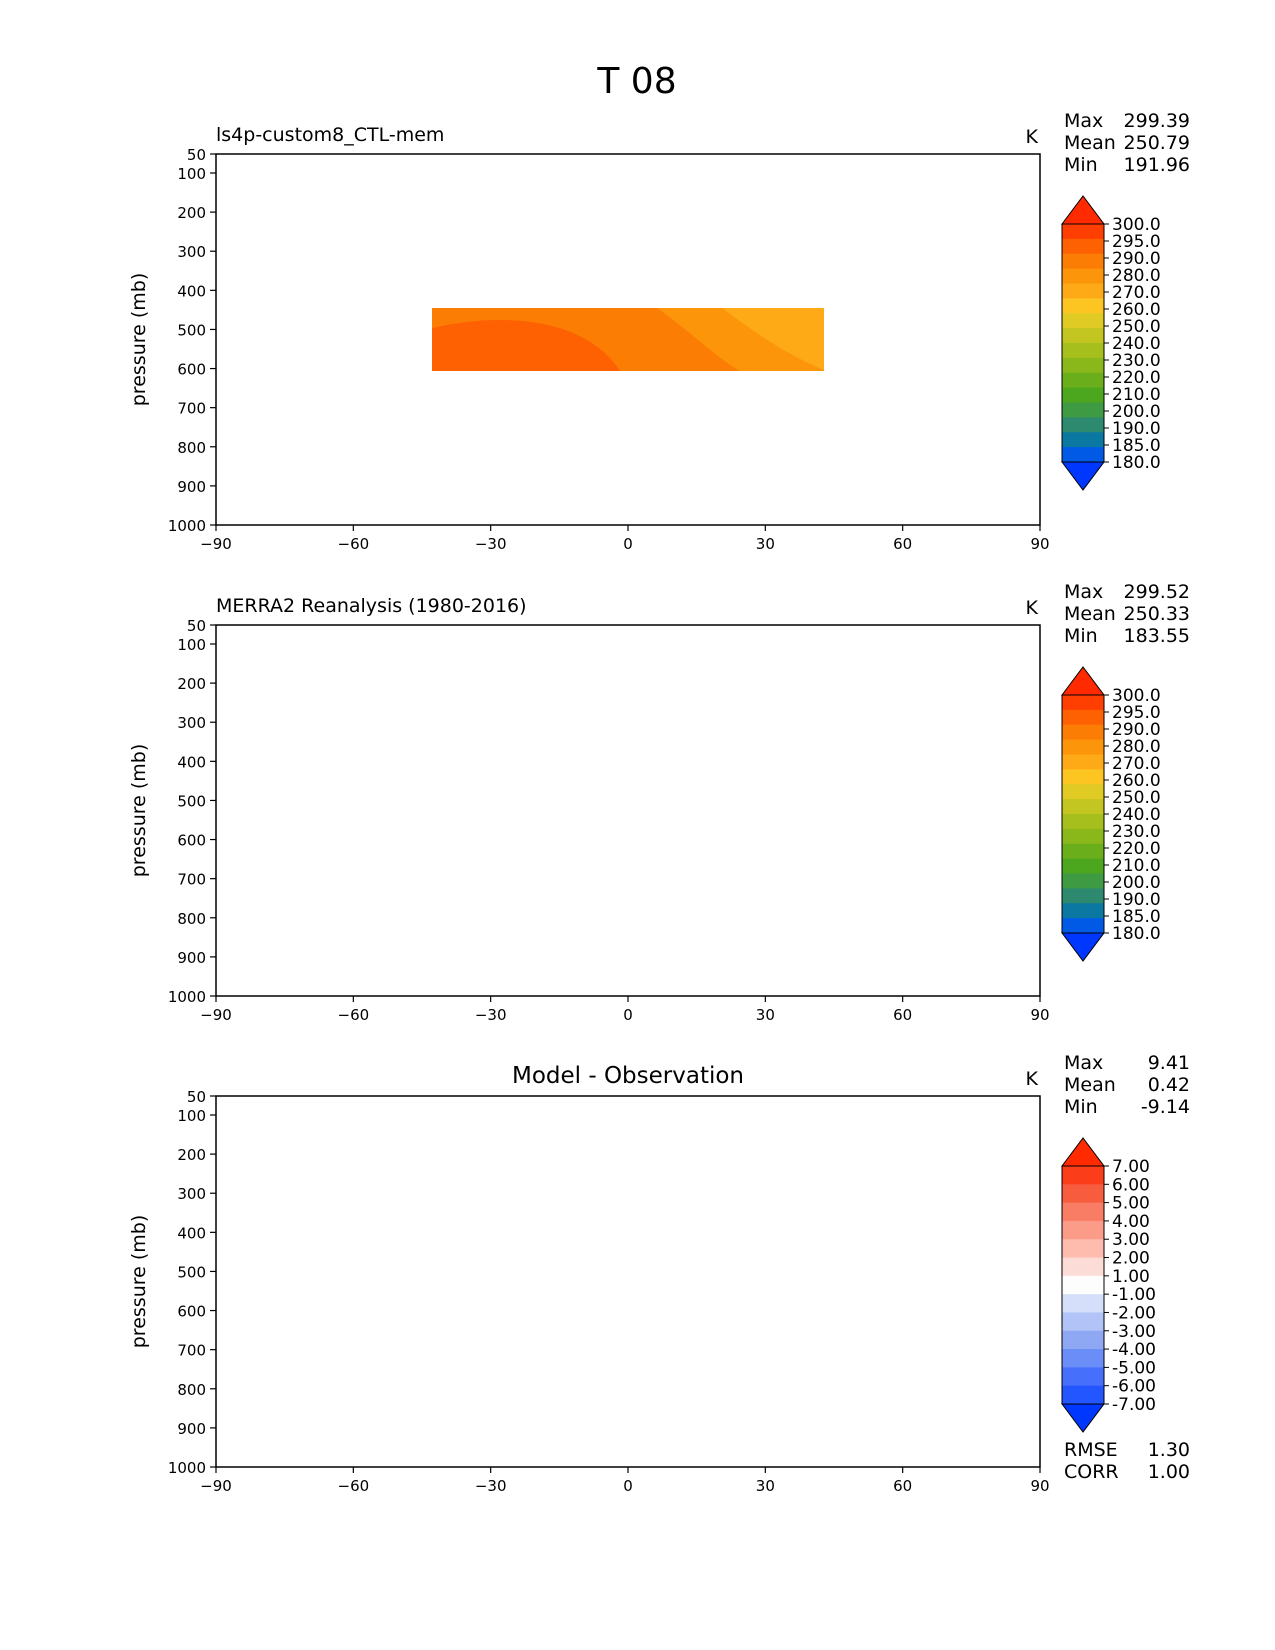 The height and width of the screenshot is (1650, 1275). Describe the element at coordinates (1169, 1063) in the screenshot. I see `stat-value: 9.41` at that location.